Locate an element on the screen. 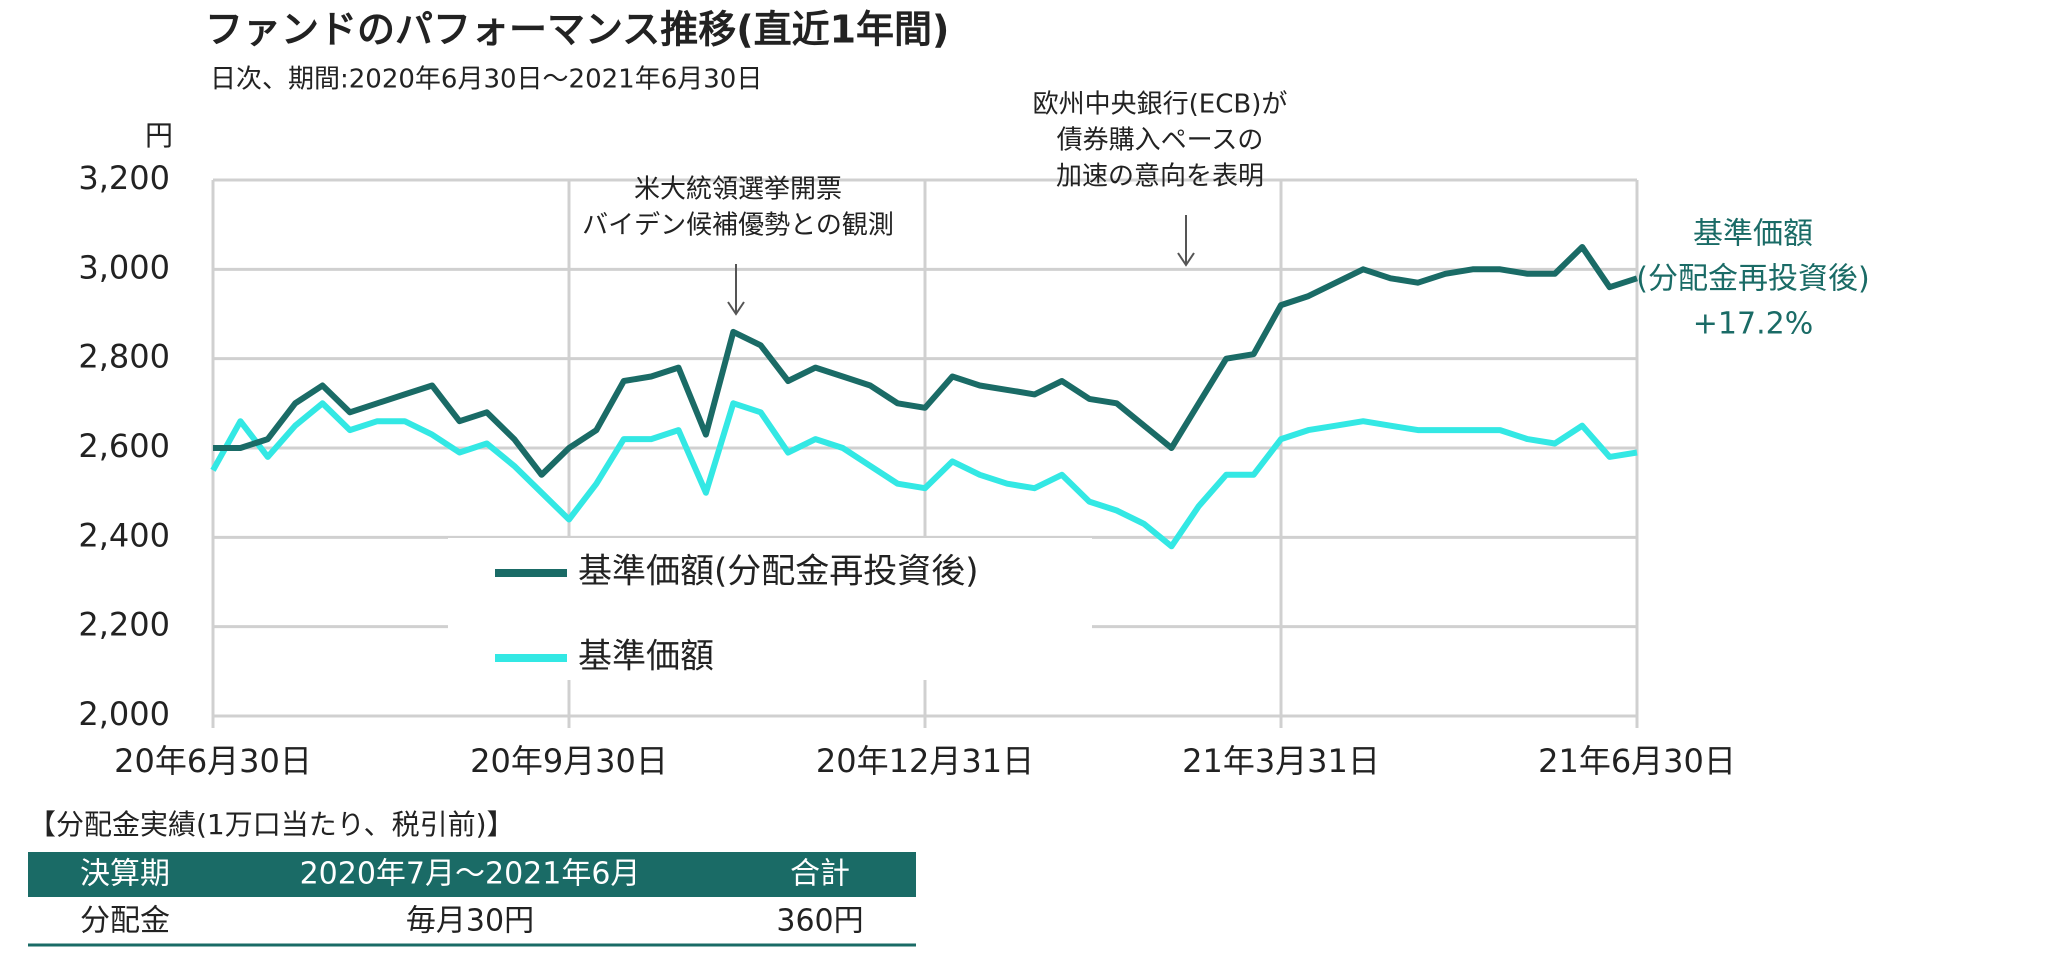 This screenshot has width=2048, height=972. table-cell: 360円 is located at coordinates (819, 921).